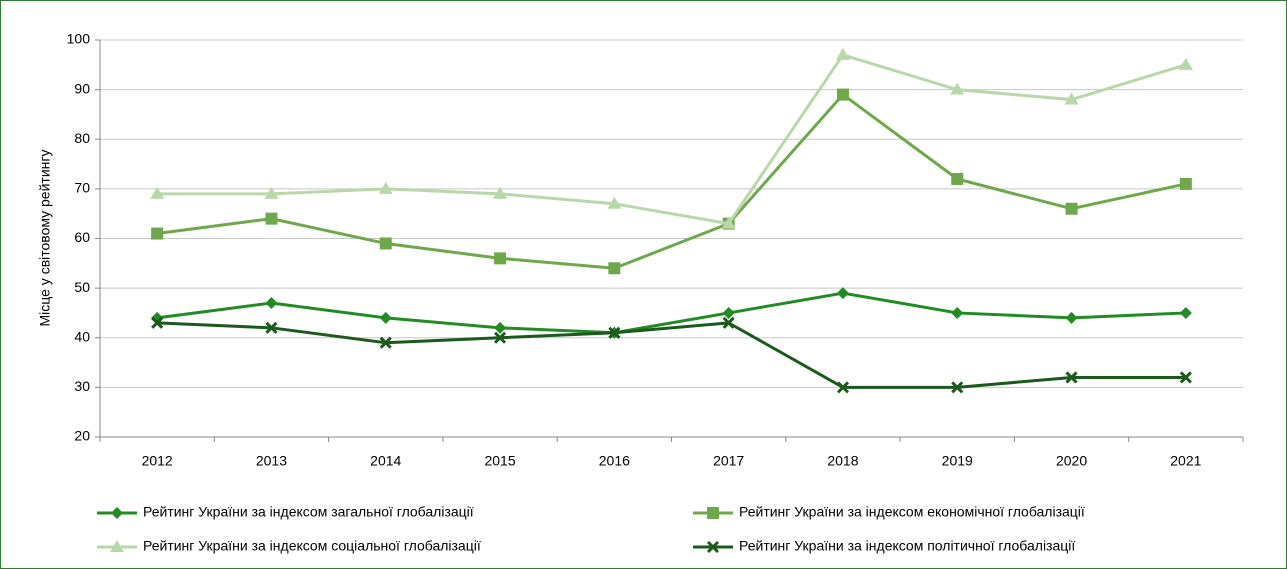 This screenshot has height=569, width=1287. What do you see at coordinates (499, 461) in the screenshot?
I see `x-tick-label: 2015` at bounding box center [499, 461].